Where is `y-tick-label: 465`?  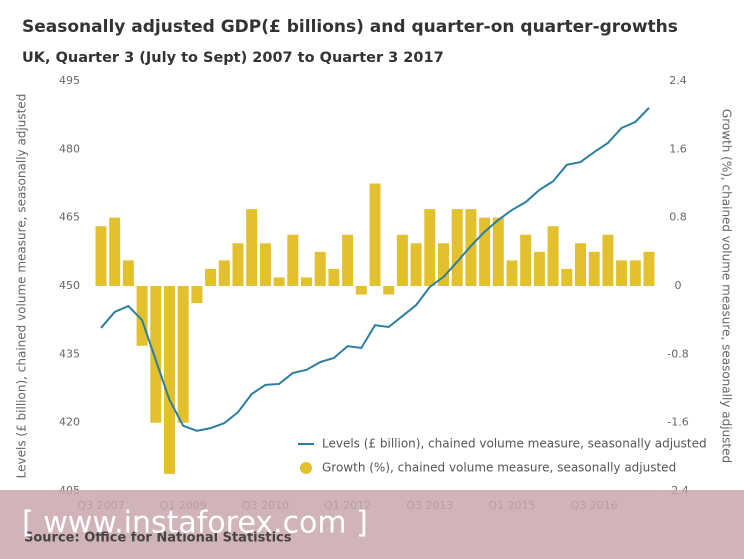
y-tick-label: 465 is located at coordinates (69, 217).